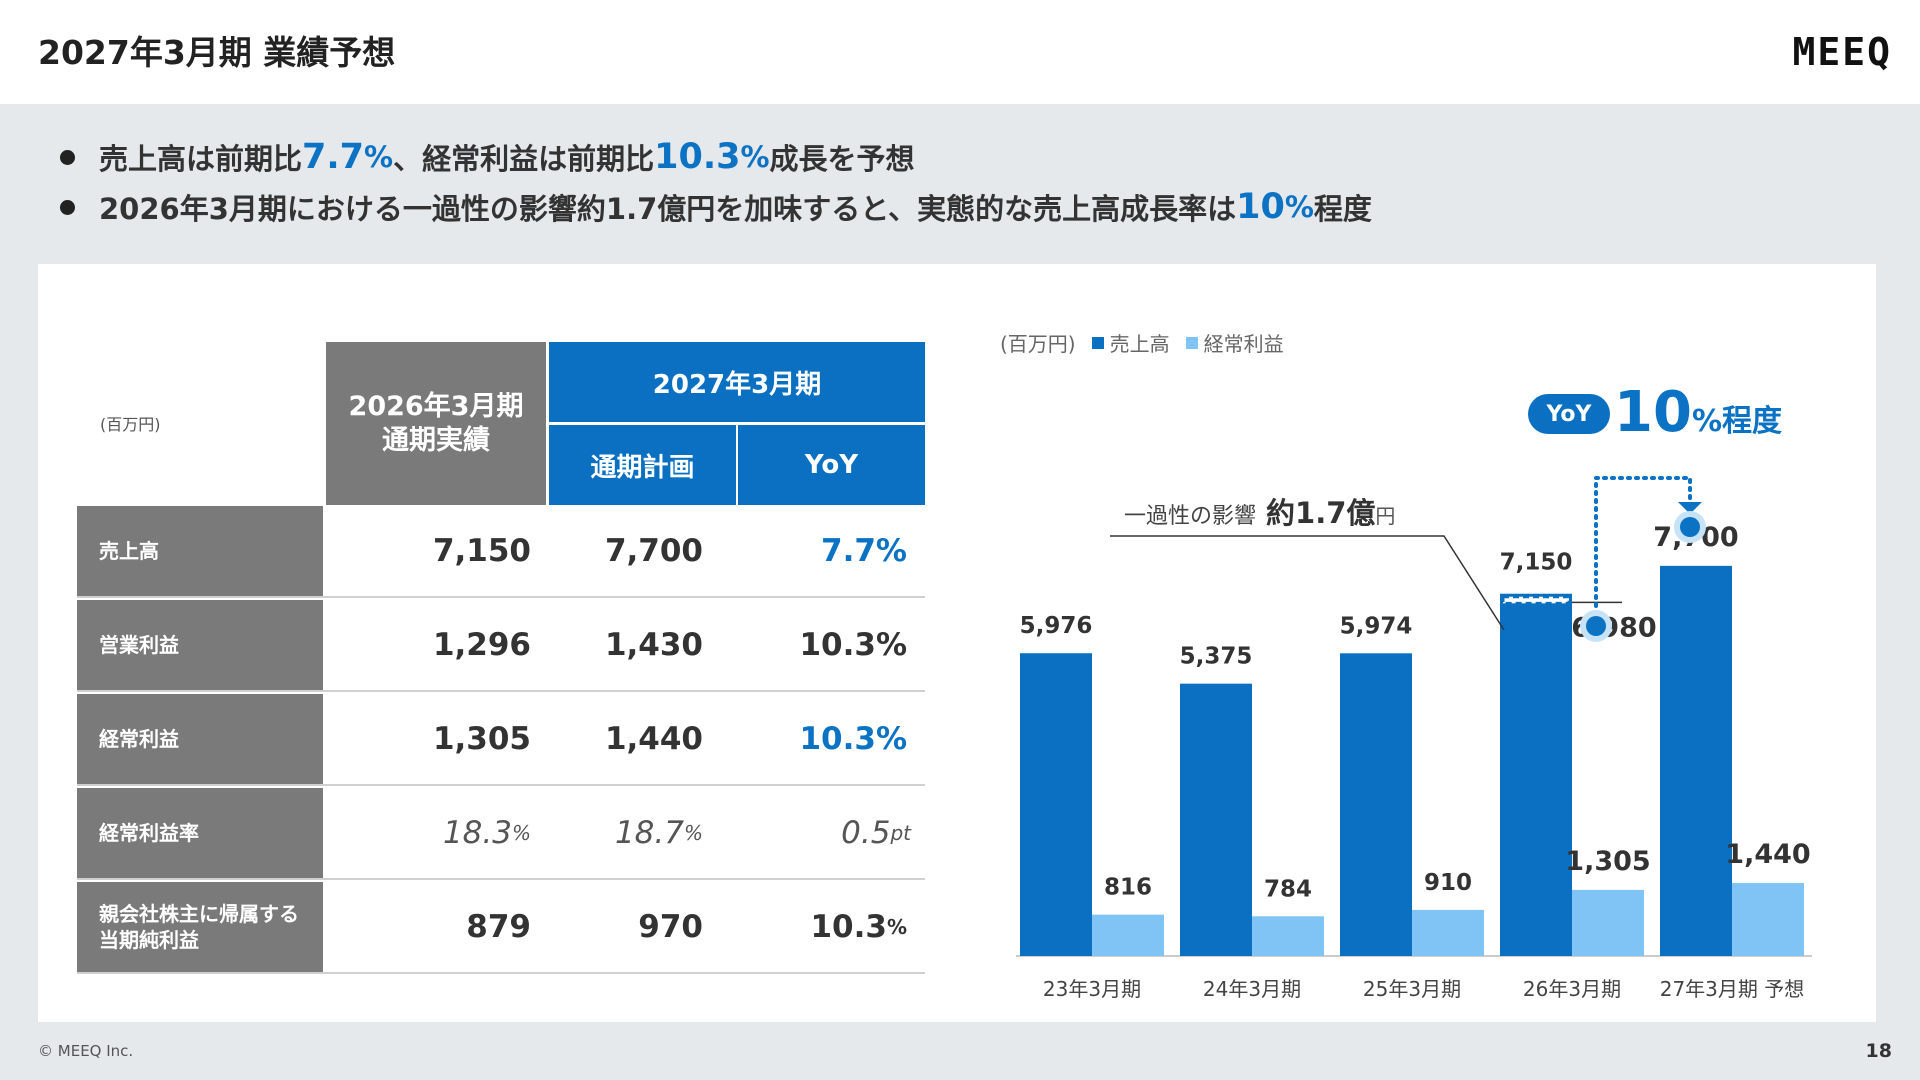  What do you see at coordinates (1690, 508) in the screenshot?
I see `yoy-arrowhead` at bounding box center [1690, 508].